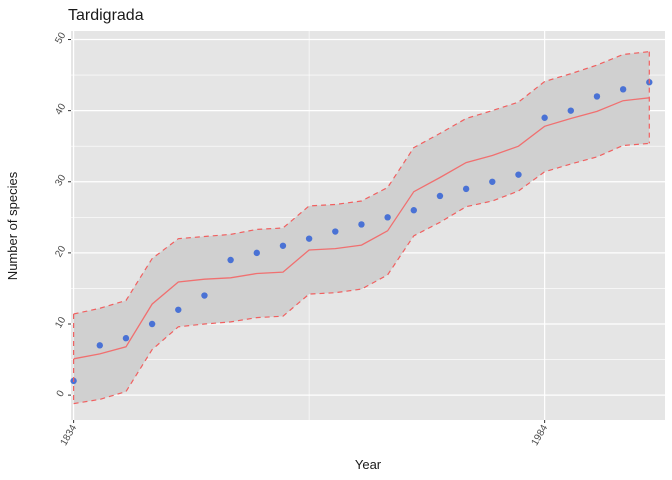 Image resolution: width=672 pixels, height=480 pixels. Describe the element at coordinates (61, 393) in the screenshot. I see `y-tick-label: 0` at that location.